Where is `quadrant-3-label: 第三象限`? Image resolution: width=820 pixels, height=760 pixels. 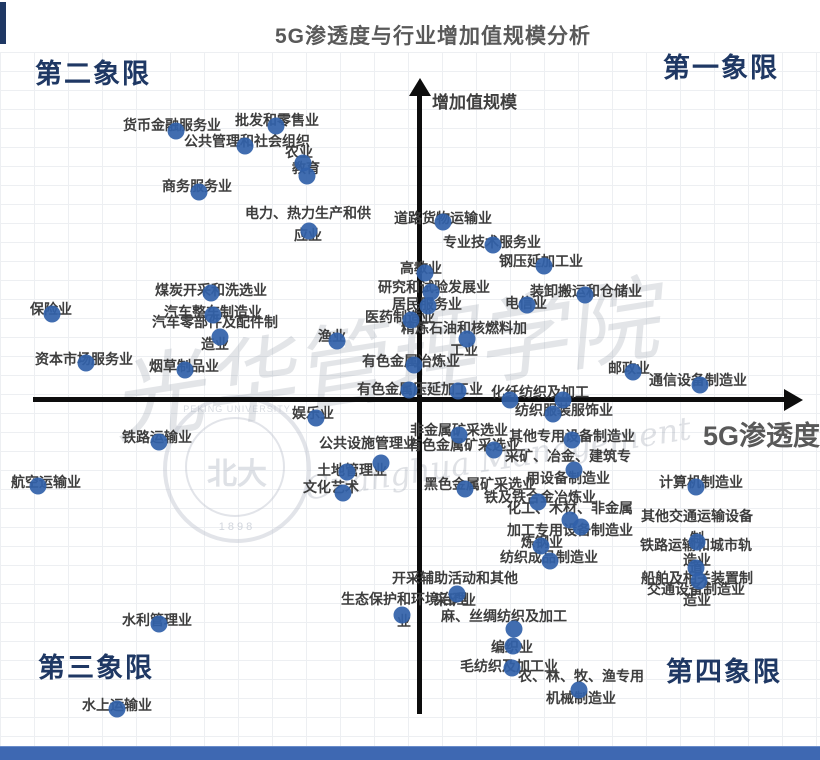 quadrant-3-label: 第三象限 is located at coordinates (96, 668).